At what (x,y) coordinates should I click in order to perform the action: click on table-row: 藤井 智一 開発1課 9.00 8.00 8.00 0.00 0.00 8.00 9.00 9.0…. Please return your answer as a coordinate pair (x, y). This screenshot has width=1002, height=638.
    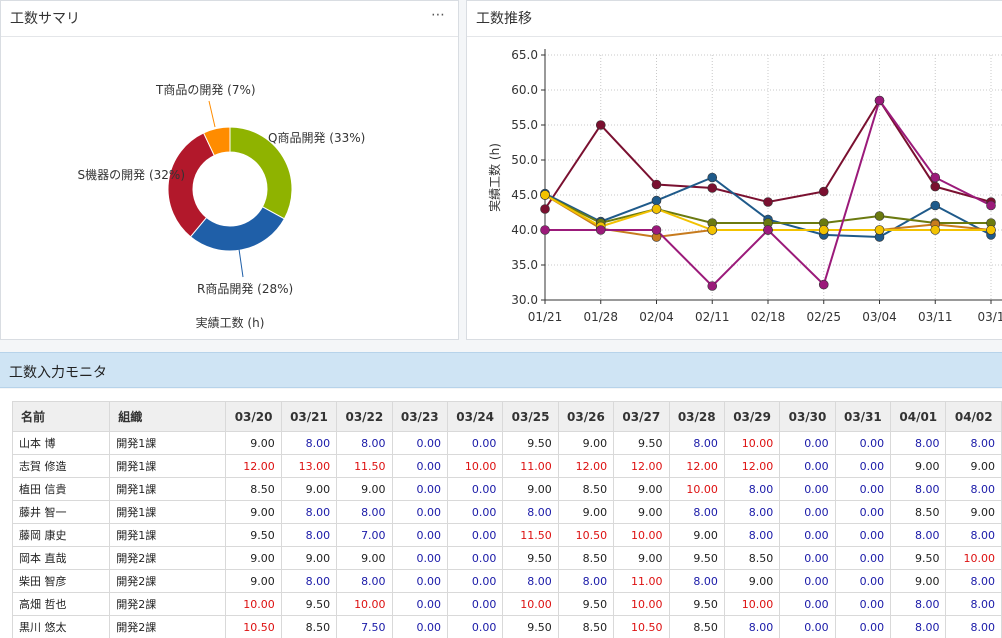
    Looking at the image, I should click on (506, 512).